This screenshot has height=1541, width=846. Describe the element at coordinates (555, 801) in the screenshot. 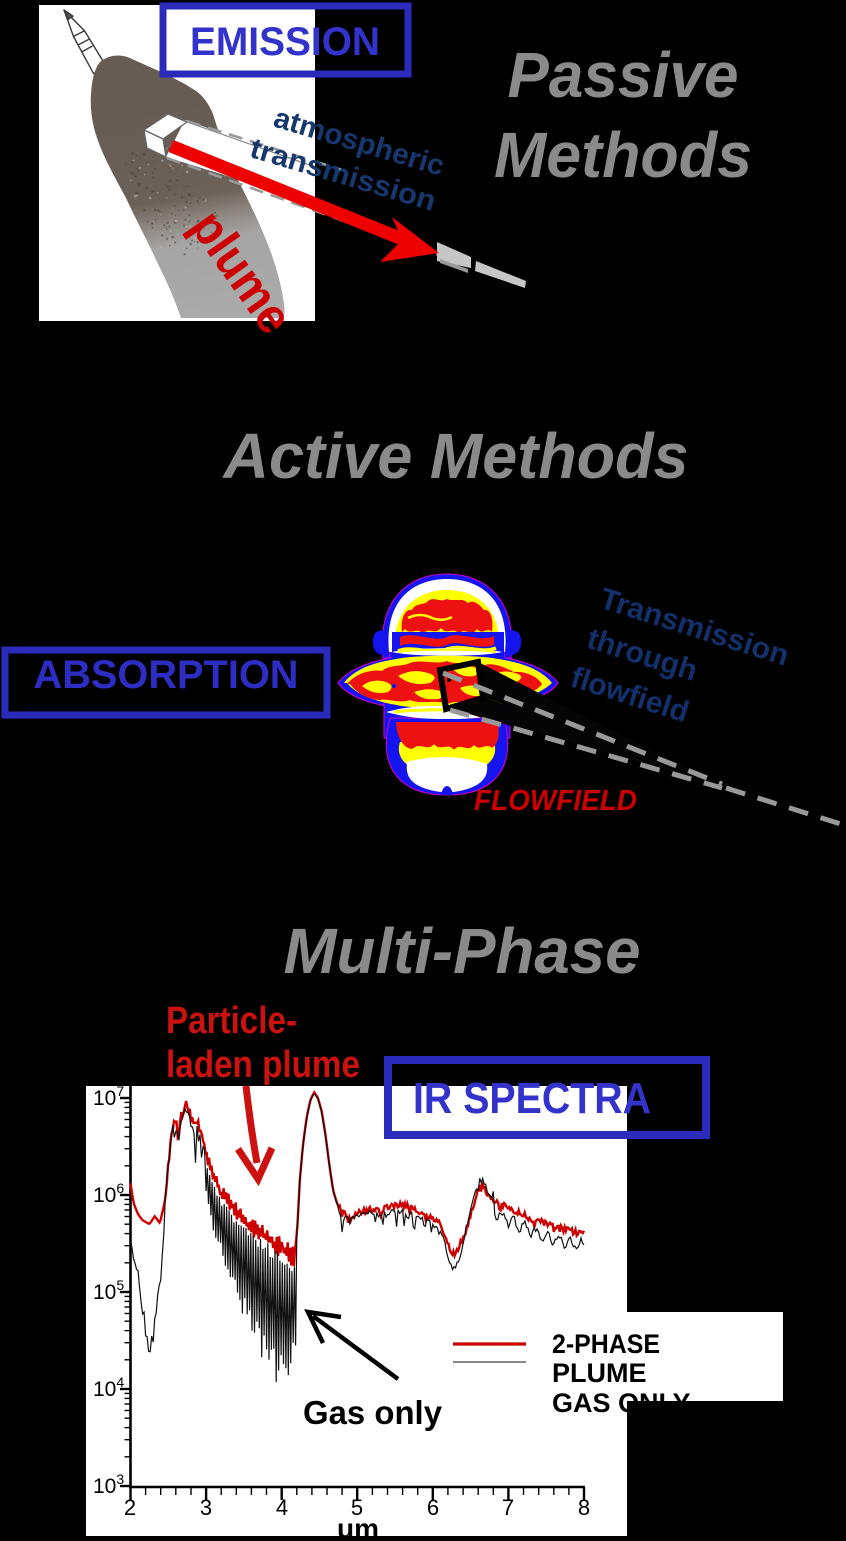

I see `svg-text: FLOWFIELD` at that location.